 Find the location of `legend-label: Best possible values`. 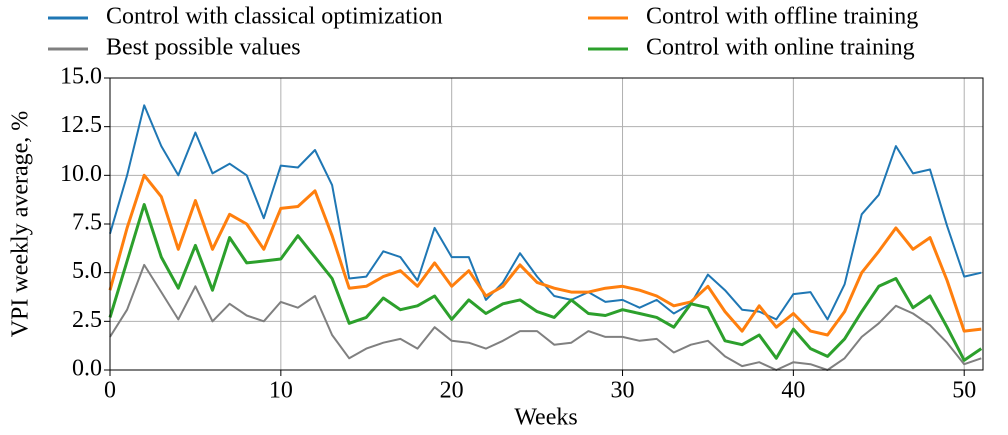

legend-label: Best possible values is located at coordinates (203, 48).